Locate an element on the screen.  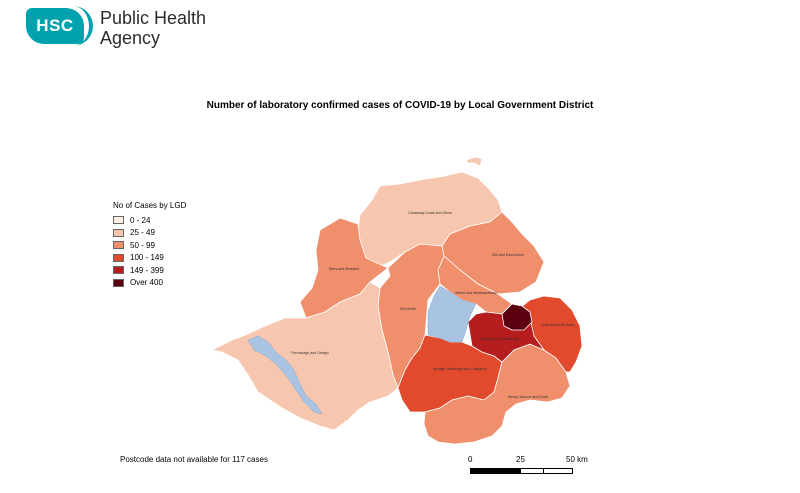
legend-item: Over 400 is located at coordinates (149, 283).